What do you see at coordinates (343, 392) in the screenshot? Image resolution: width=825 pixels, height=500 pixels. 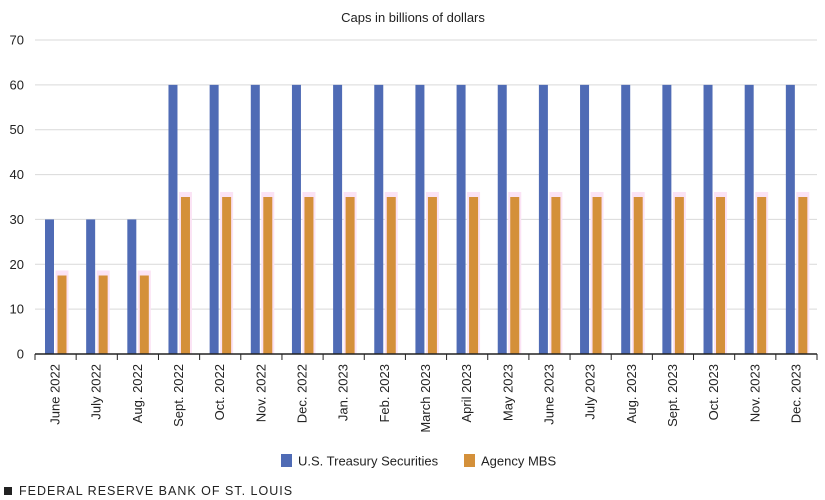 I see `x-category-label: Jan. 2023` at bounding box center [343, 392].